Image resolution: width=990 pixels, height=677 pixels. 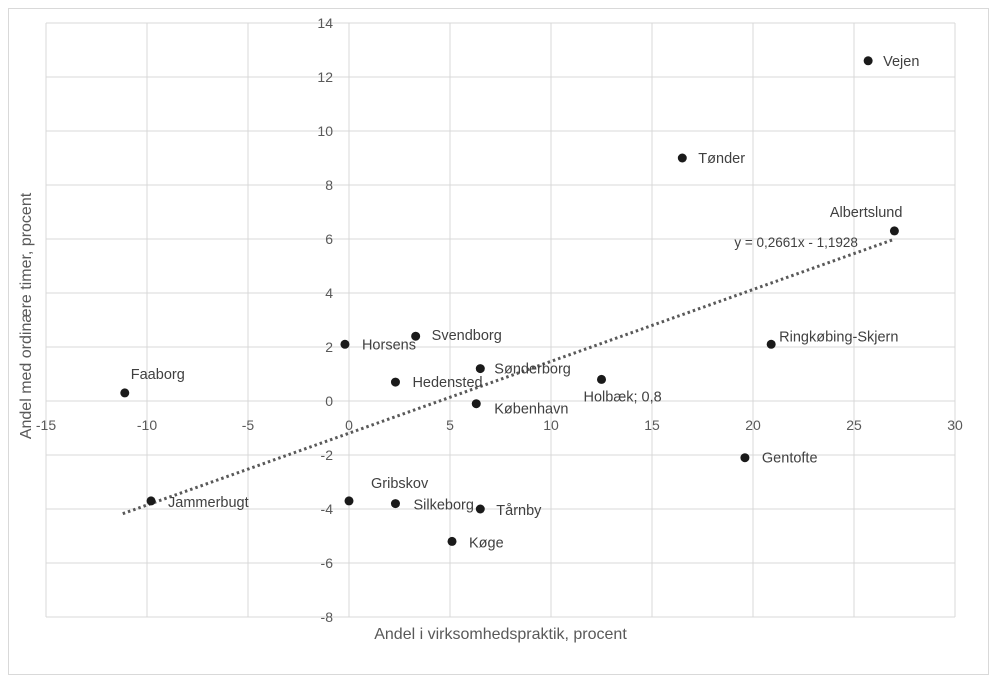 I want to click on x-tick-label: 10, so click(x=551, y=425).